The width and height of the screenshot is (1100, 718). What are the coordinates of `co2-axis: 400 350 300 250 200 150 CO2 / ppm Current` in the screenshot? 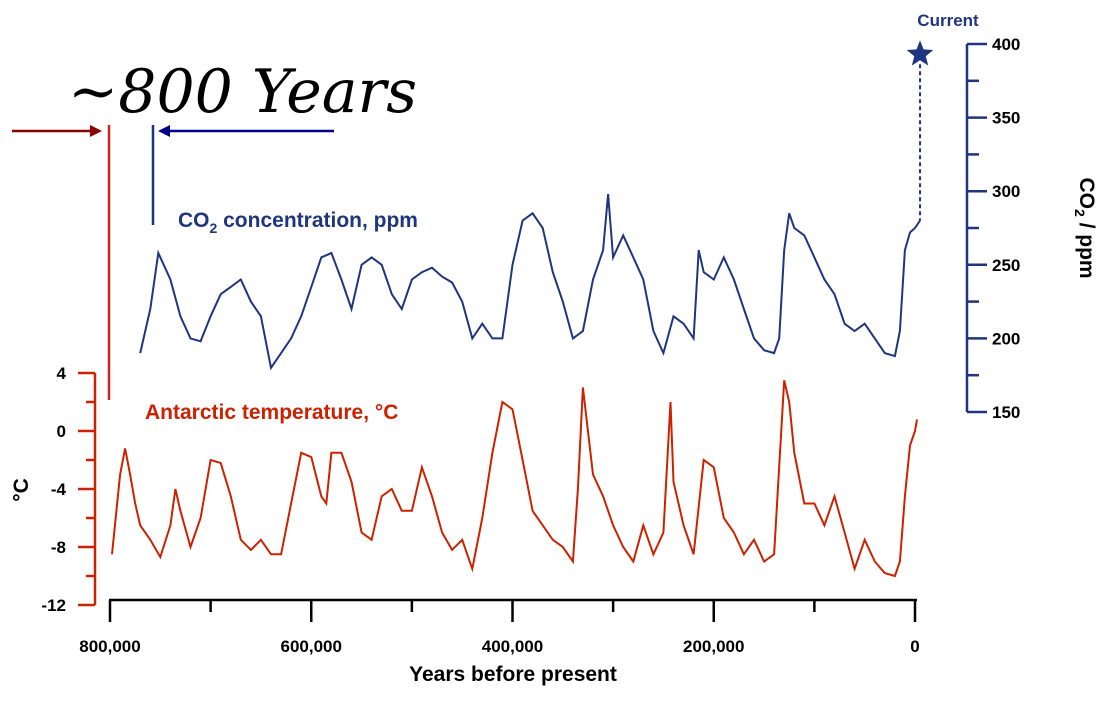 It's located at (1002, 216).